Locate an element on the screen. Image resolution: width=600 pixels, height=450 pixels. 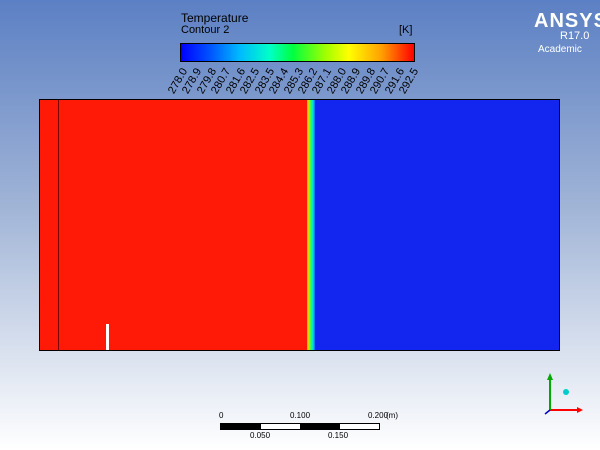
x-axis-arrow-icon is located at coordinates (580, 410).